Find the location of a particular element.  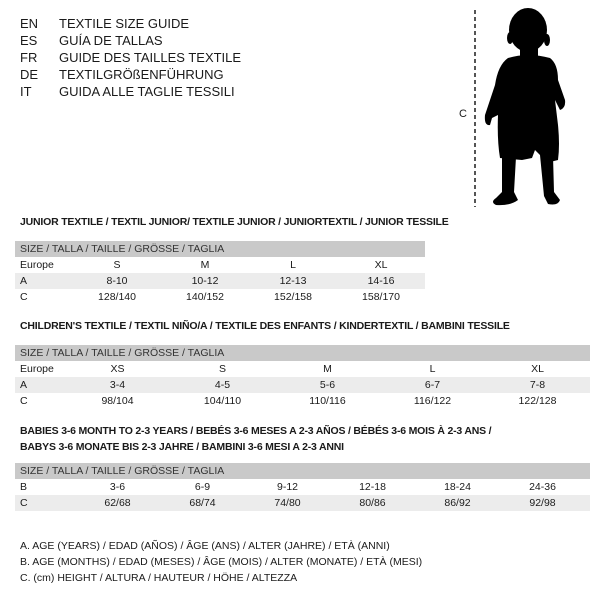

table-row: C 62/68 68/74 74/80 80/86 86/92 92/98 is located at coordinates (302, 503).